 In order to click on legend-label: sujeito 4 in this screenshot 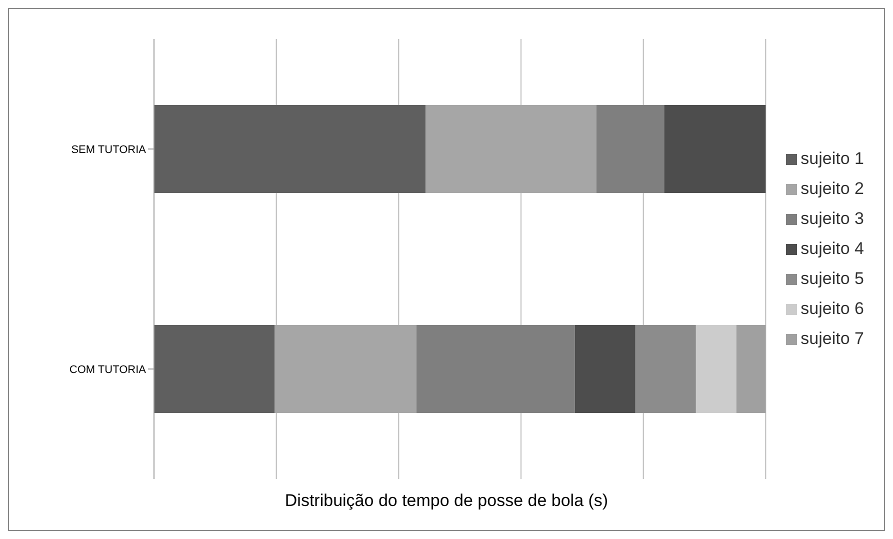, I will do `click(832, 248)`.